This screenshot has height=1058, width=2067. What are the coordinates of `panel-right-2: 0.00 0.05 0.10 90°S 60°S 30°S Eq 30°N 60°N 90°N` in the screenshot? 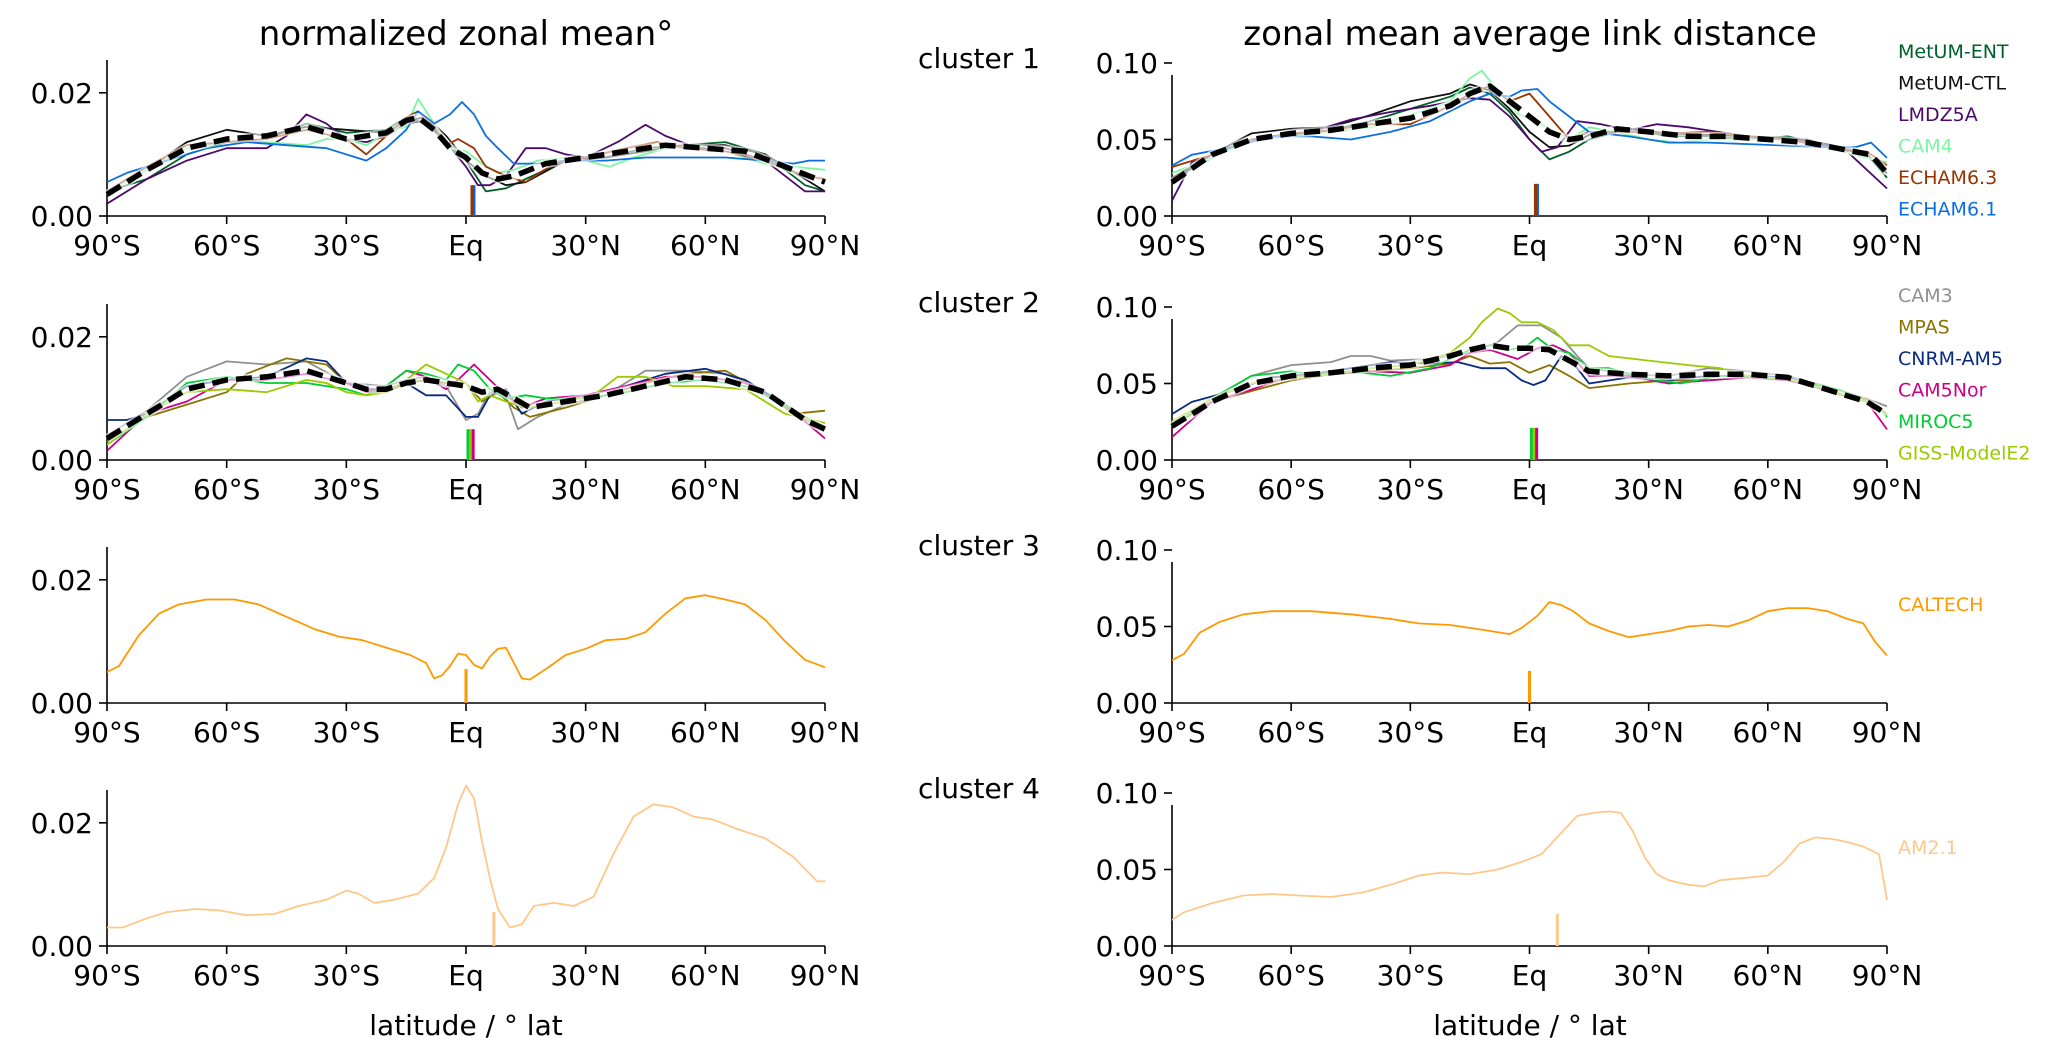 It's located at (1509, 398).